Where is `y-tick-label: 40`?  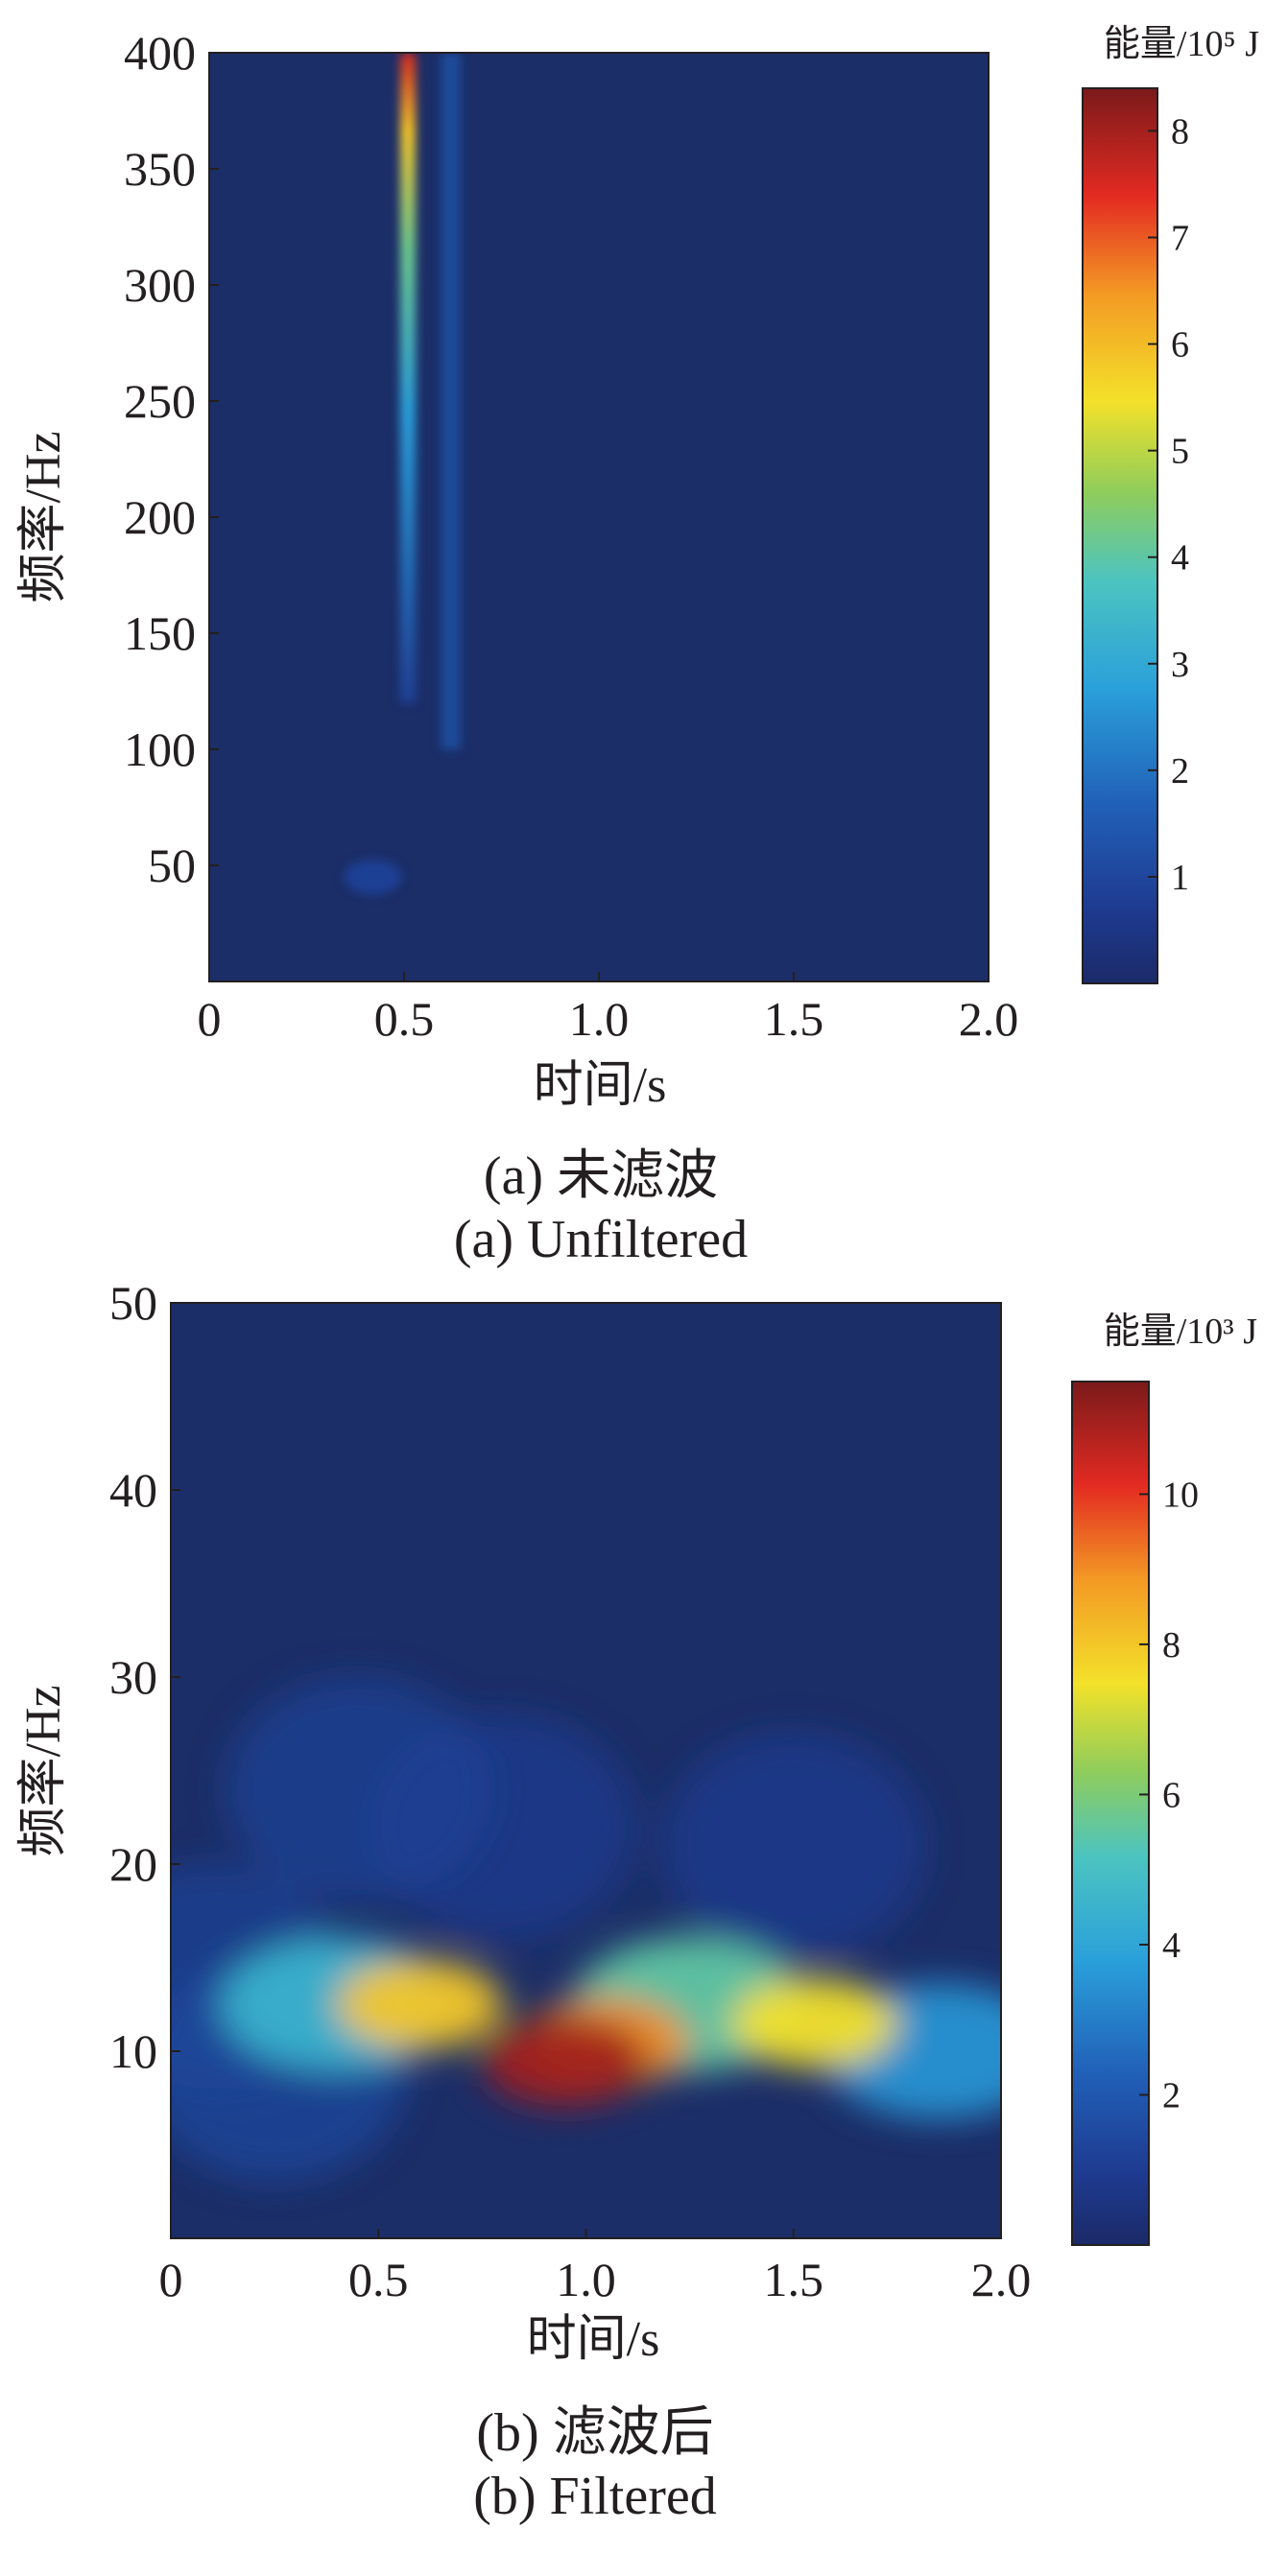 y-tick-label: 40 is located at coordinates (133, 1490).